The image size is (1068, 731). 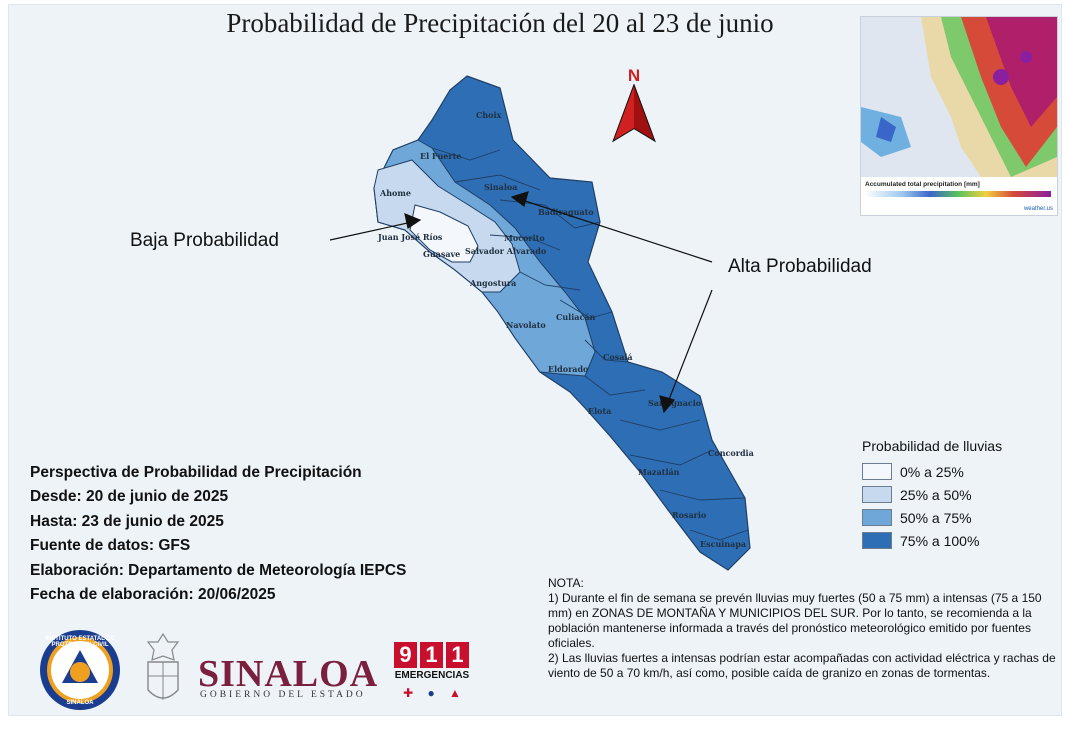 I want to click on pc-logo-top-text: INSTITUTO ESTATAL DE PROTECCION CIVIL, so click(x=80, y=642).